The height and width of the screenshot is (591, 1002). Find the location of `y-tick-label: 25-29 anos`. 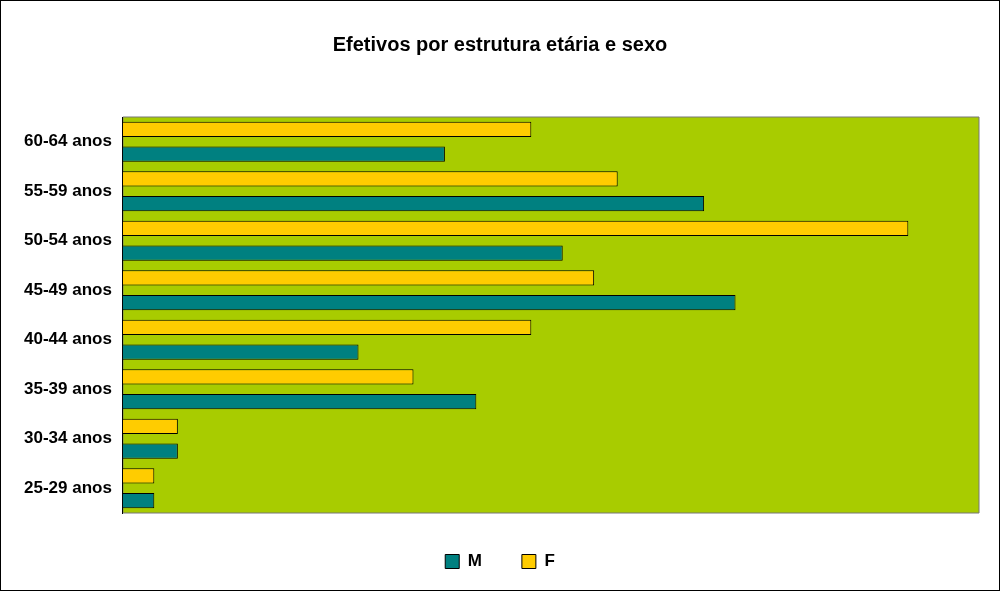

y-tick-label: 25-29 anos is located at coordinates (67, 487).